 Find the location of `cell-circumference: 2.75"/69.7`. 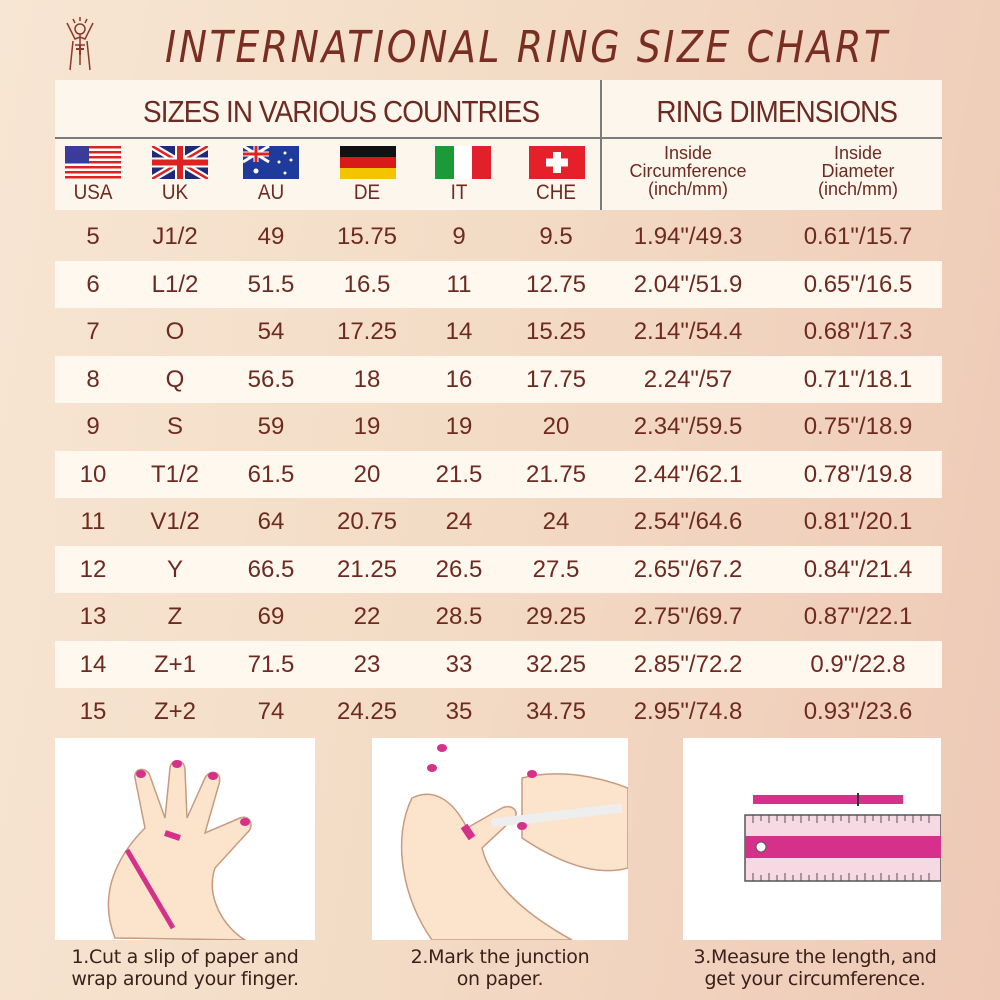

cell-circumference: 2.75"/69.7 is located at coordinates (688, 616).